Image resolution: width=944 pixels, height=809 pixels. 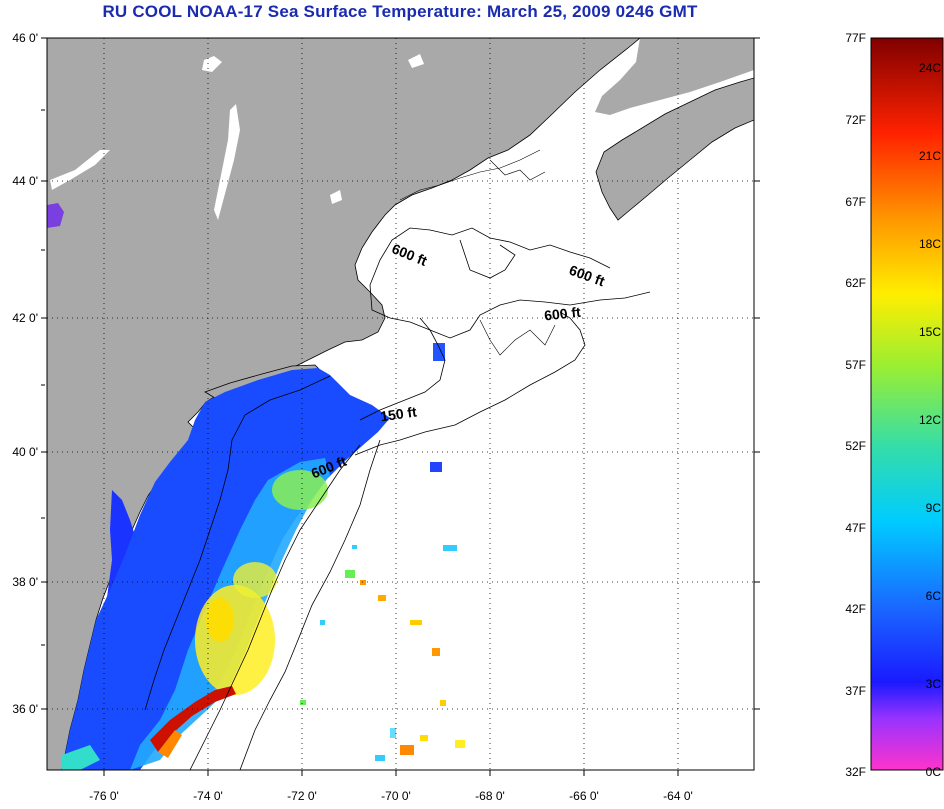 I want to click on colorbar-f-label: 67F, so click(x=855, y=202).